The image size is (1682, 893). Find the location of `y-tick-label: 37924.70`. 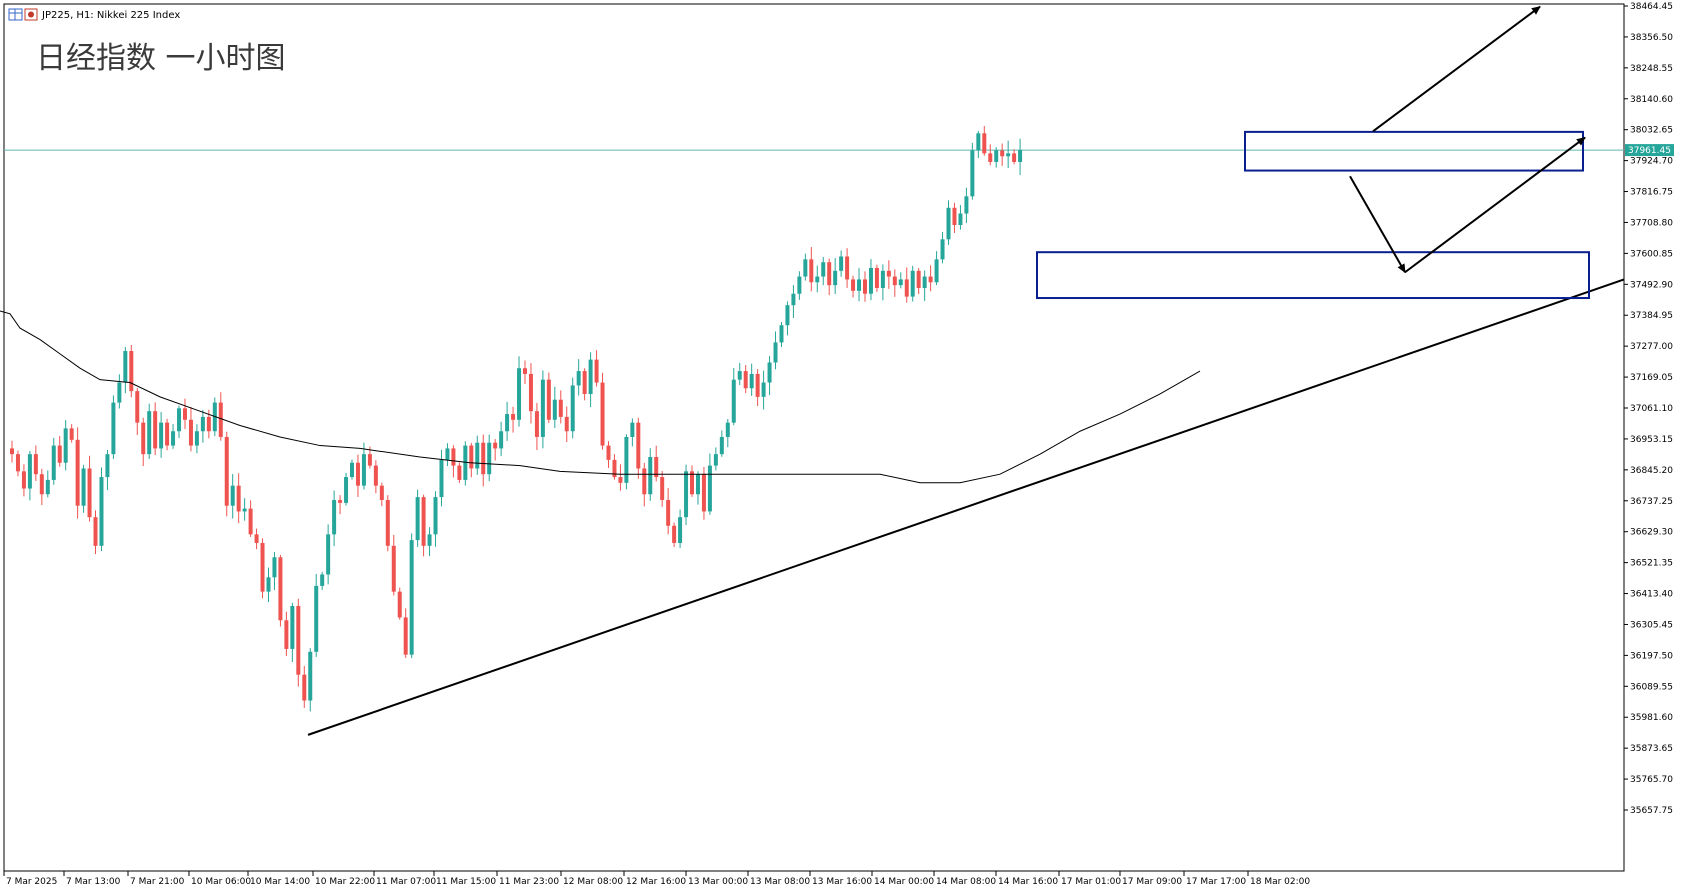

y-tick-label: 37924.70 is located at coordinates (1651, 162).